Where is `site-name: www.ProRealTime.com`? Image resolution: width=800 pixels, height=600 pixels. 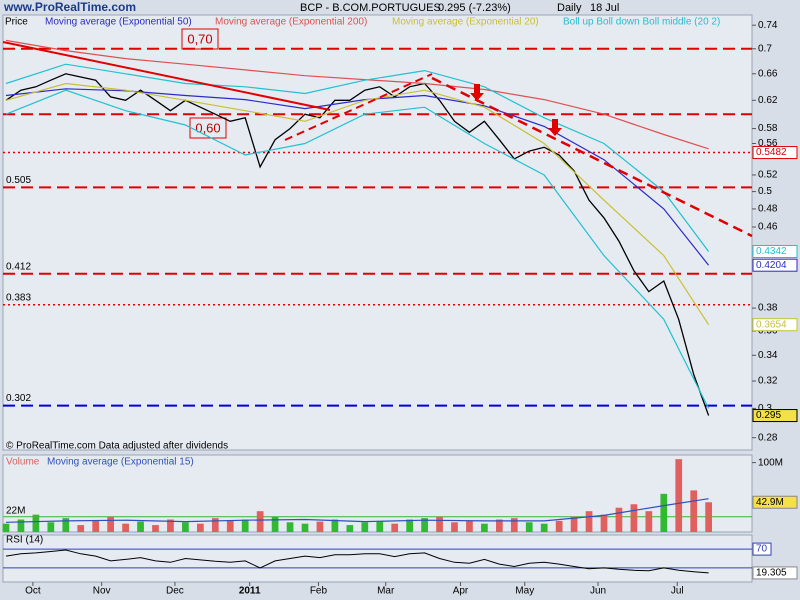
site-name: www.ProRealTime.com is located at coordinates (69, 7).